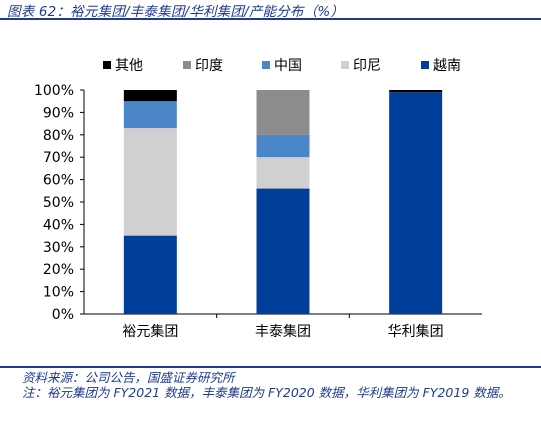  Describe the element at coordinates (58, 225) in the screenshot. I see `y-tick-label: 40%` at that location.